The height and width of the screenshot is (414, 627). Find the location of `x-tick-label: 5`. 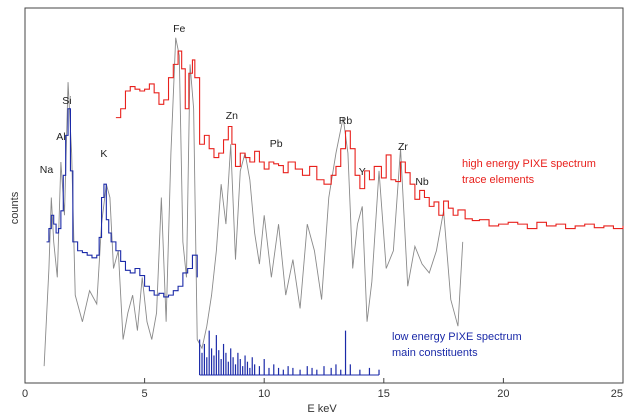

x-tick-label: 5 is located at coordinates (145, 394).